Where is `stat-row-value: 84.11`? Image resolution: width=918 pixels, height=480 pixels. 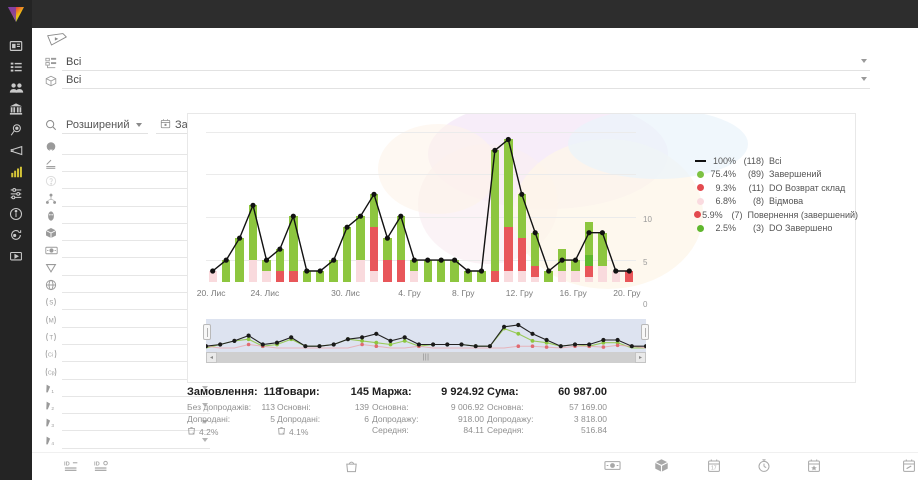
stat-row-value: 84.11 is located at coordinates (473, 430).